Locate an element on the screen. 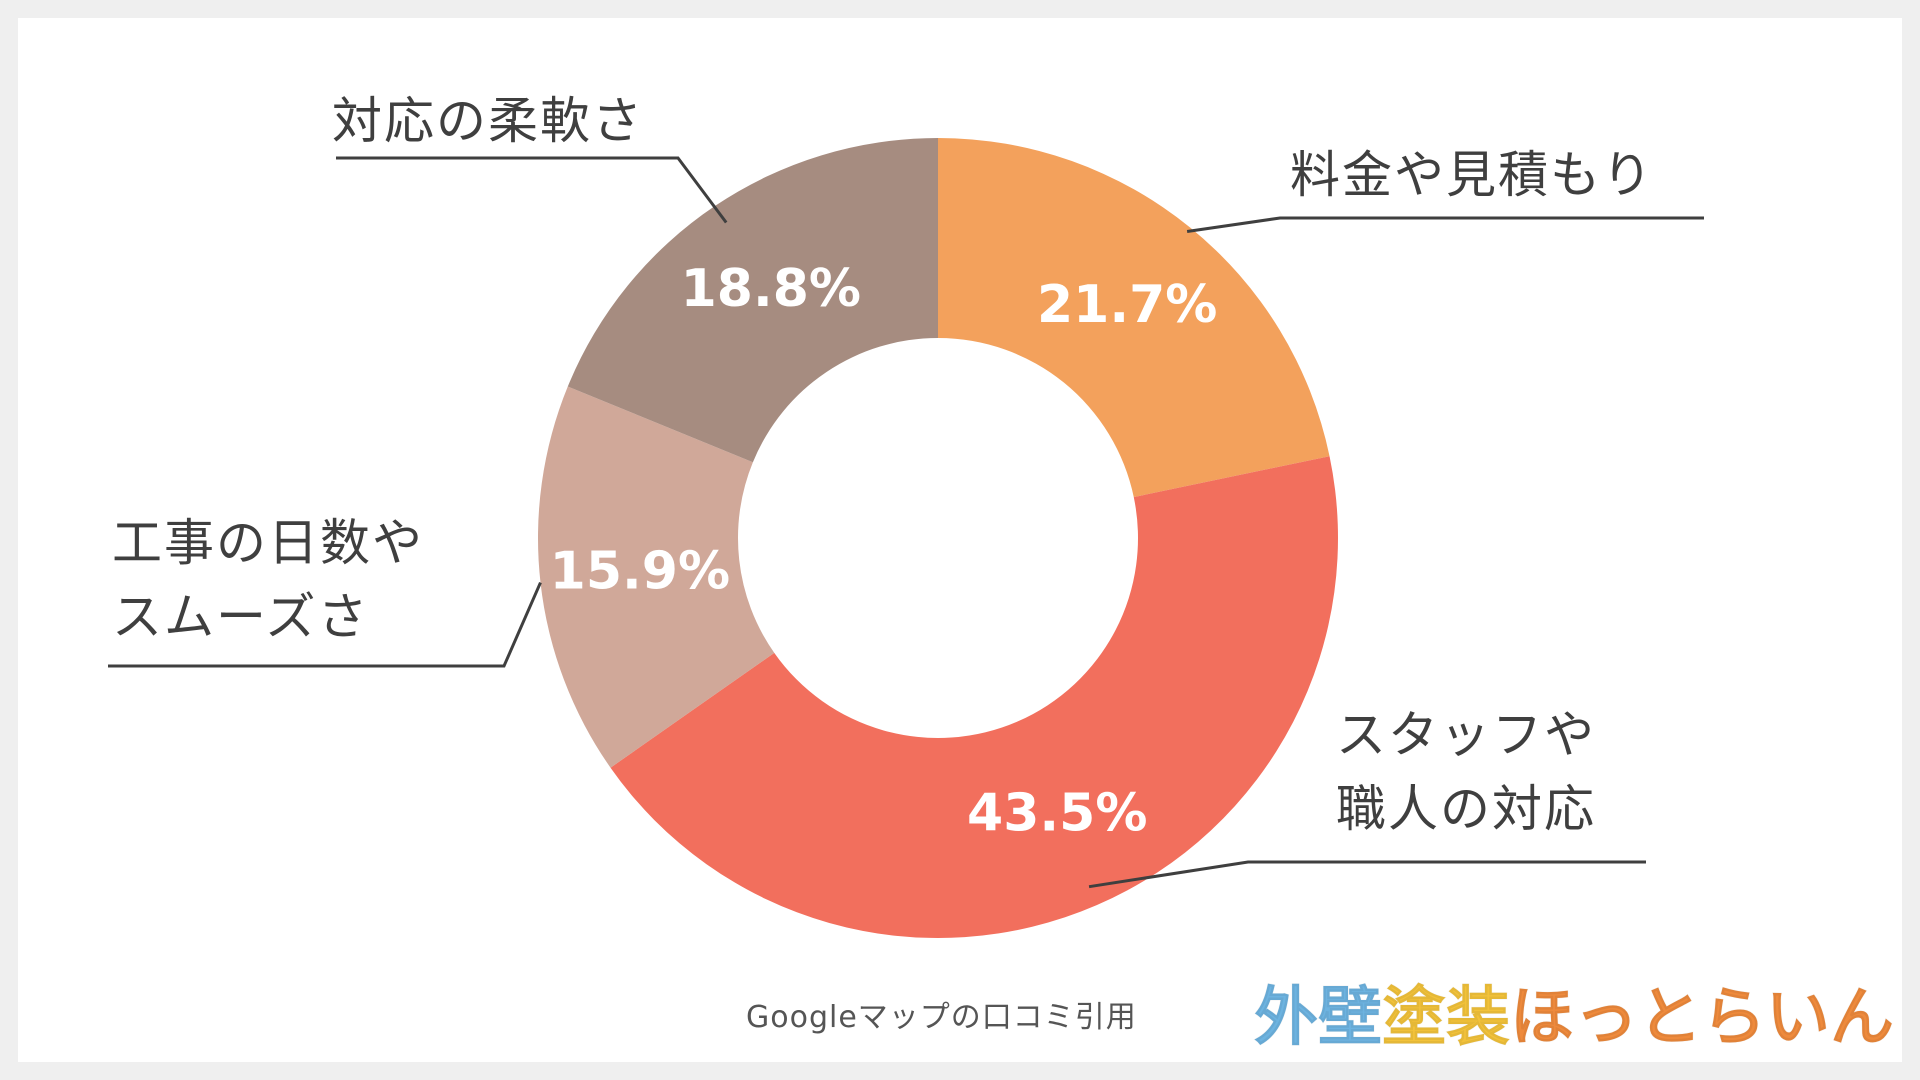  slice-duration is located at coordinates (656, 577).